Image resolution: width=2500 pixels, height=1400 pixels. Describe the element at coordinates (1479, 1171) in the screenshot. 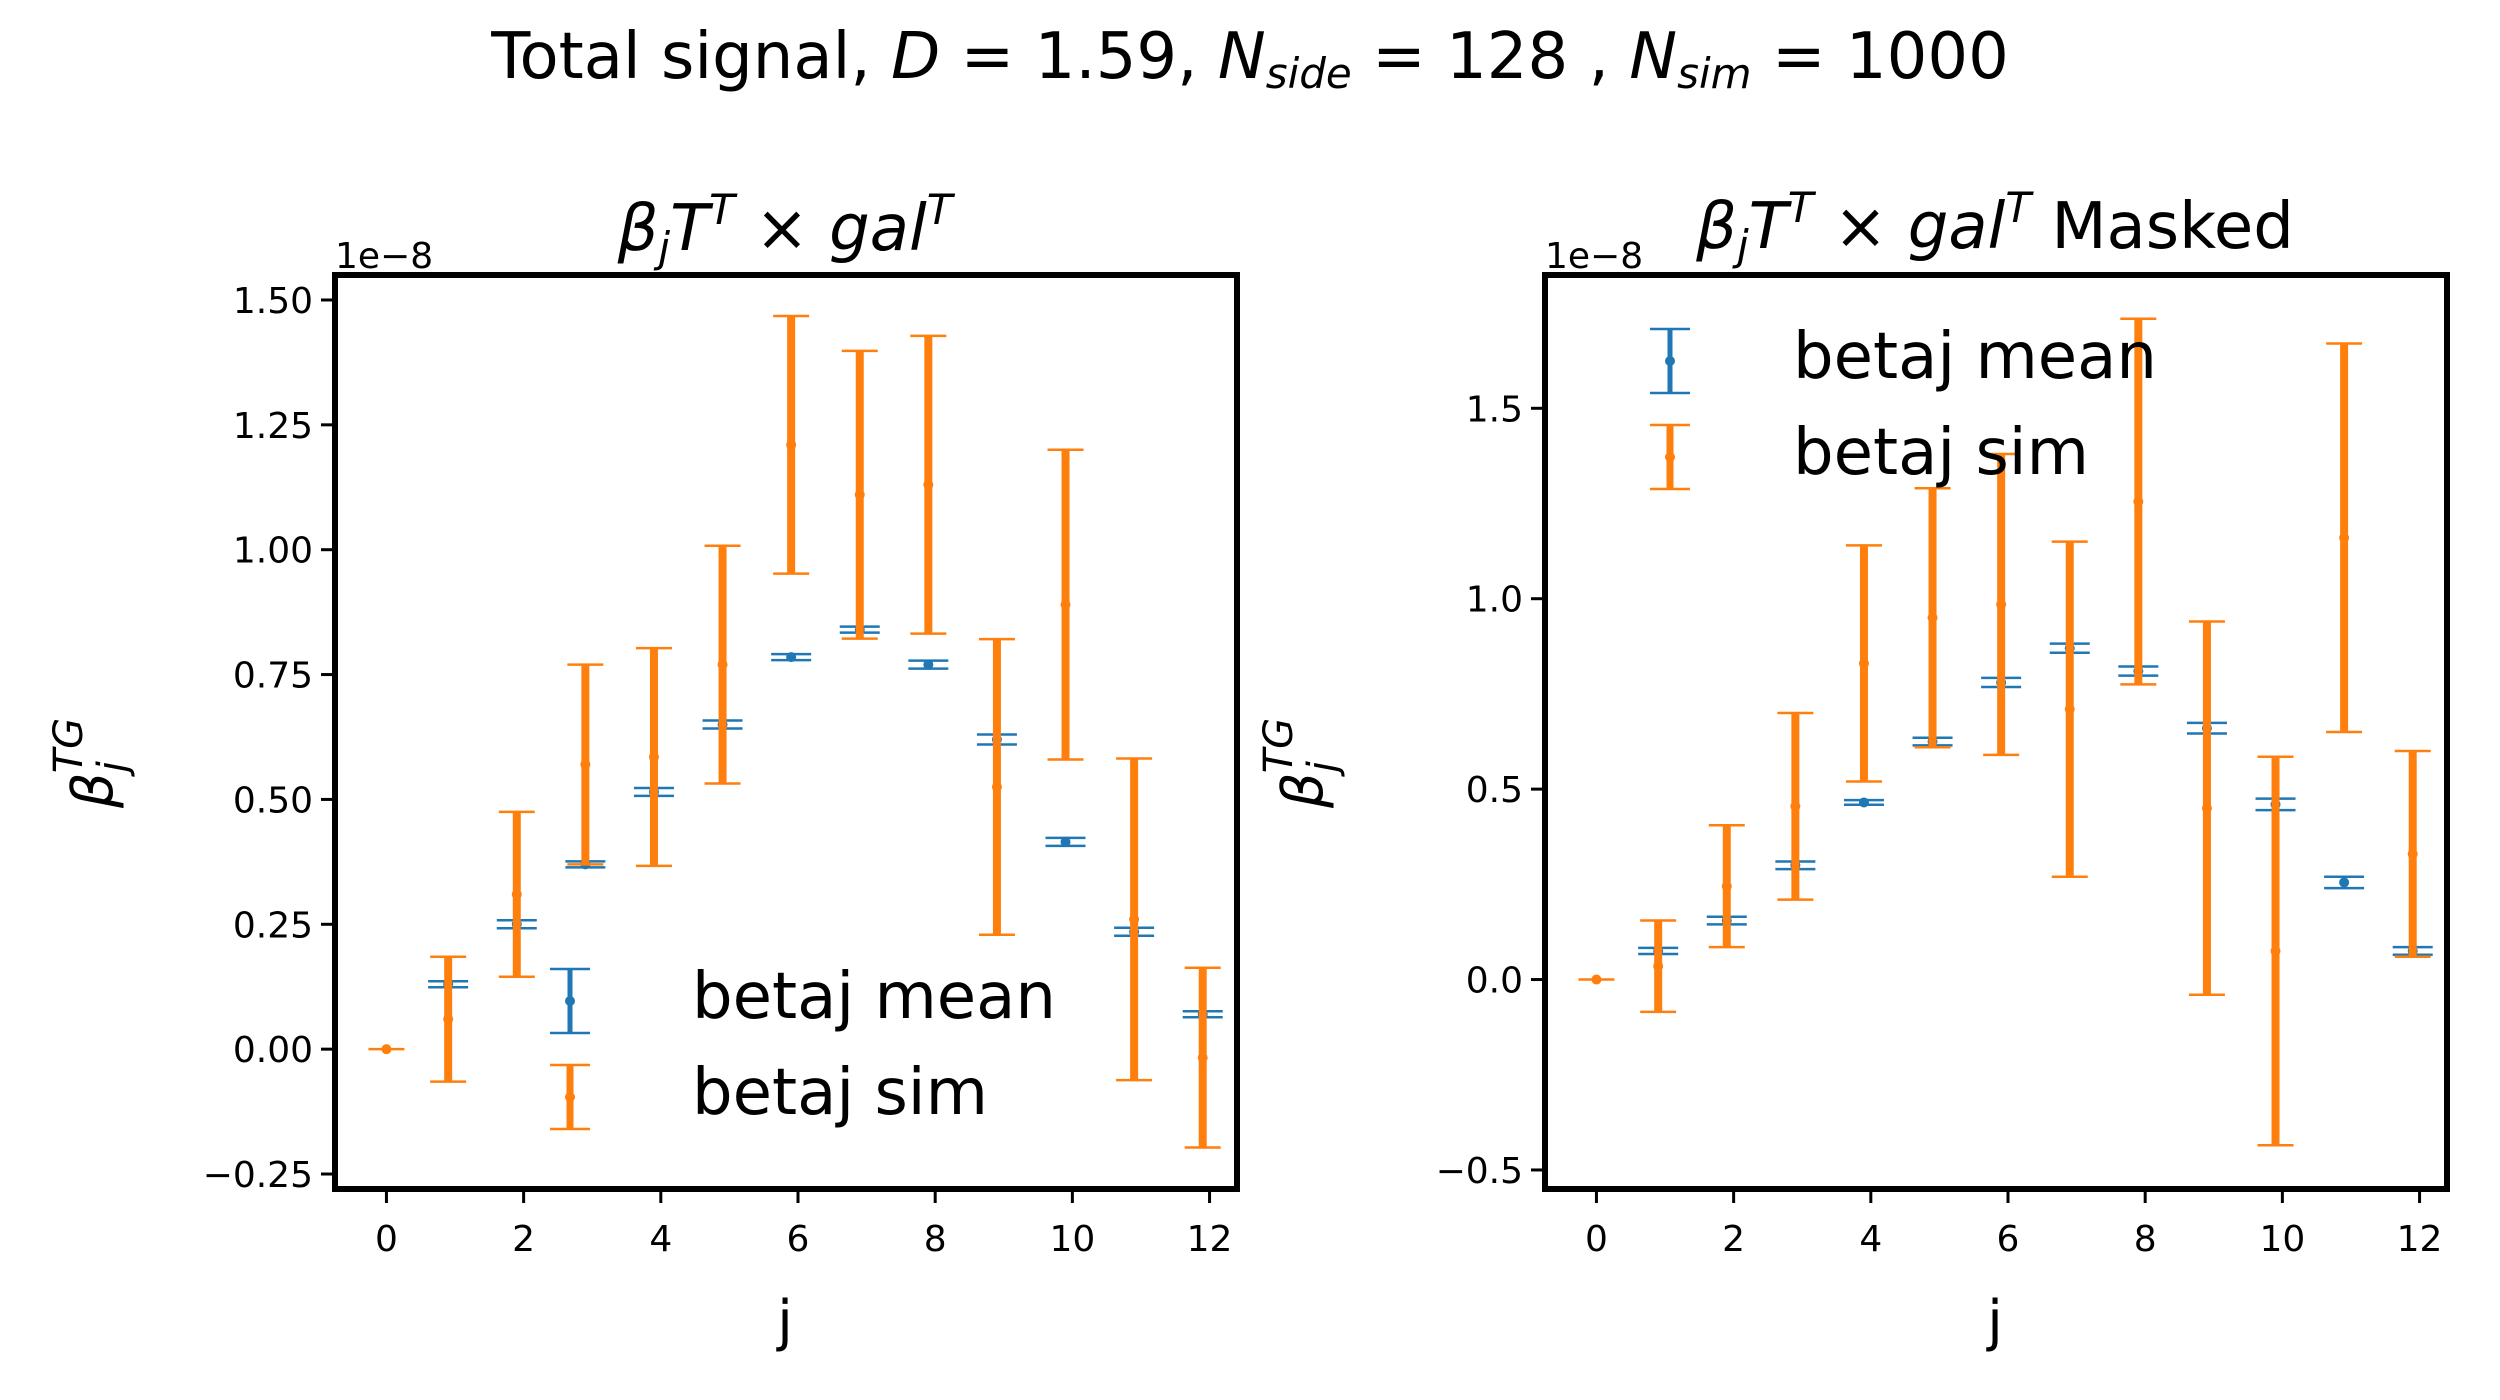

I see `right-y-tick-label: −0.5` at that location.